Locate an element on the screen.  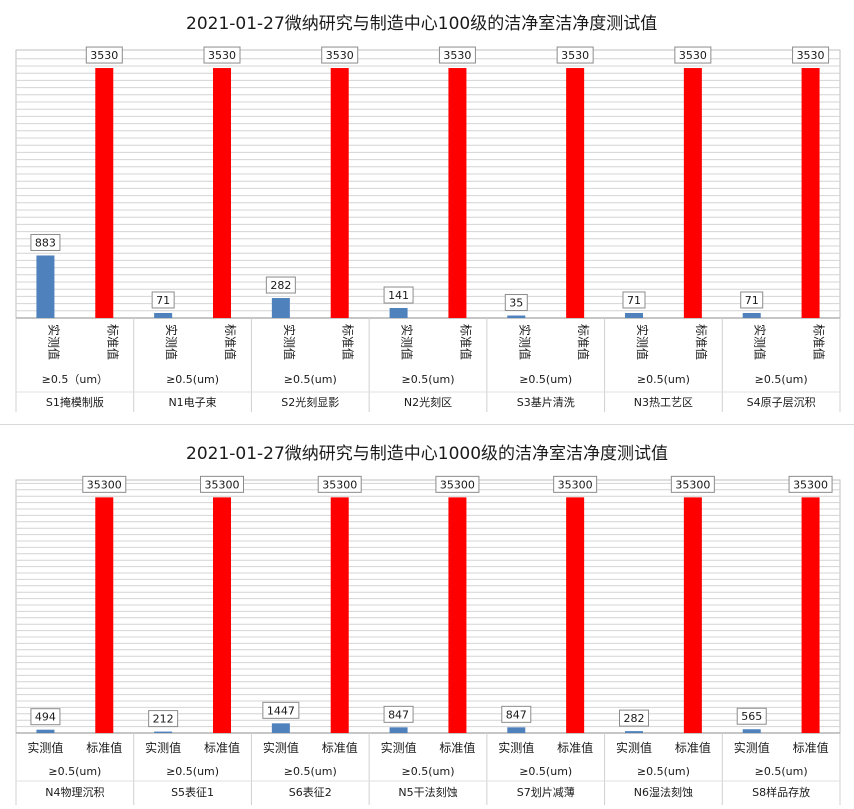
category-label: S7划片减薄 is located at coordinates (546, 792).